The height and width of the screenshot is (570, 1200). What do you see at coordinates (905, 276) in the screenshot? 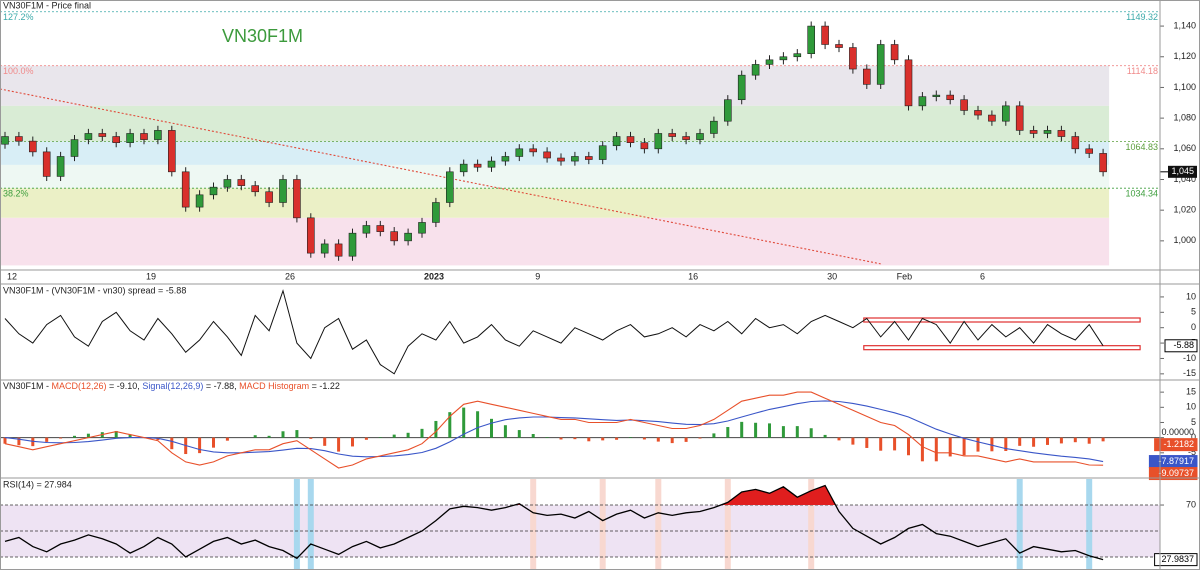
I see `x-tick-label: Feb` at bounding box center [905, 276].